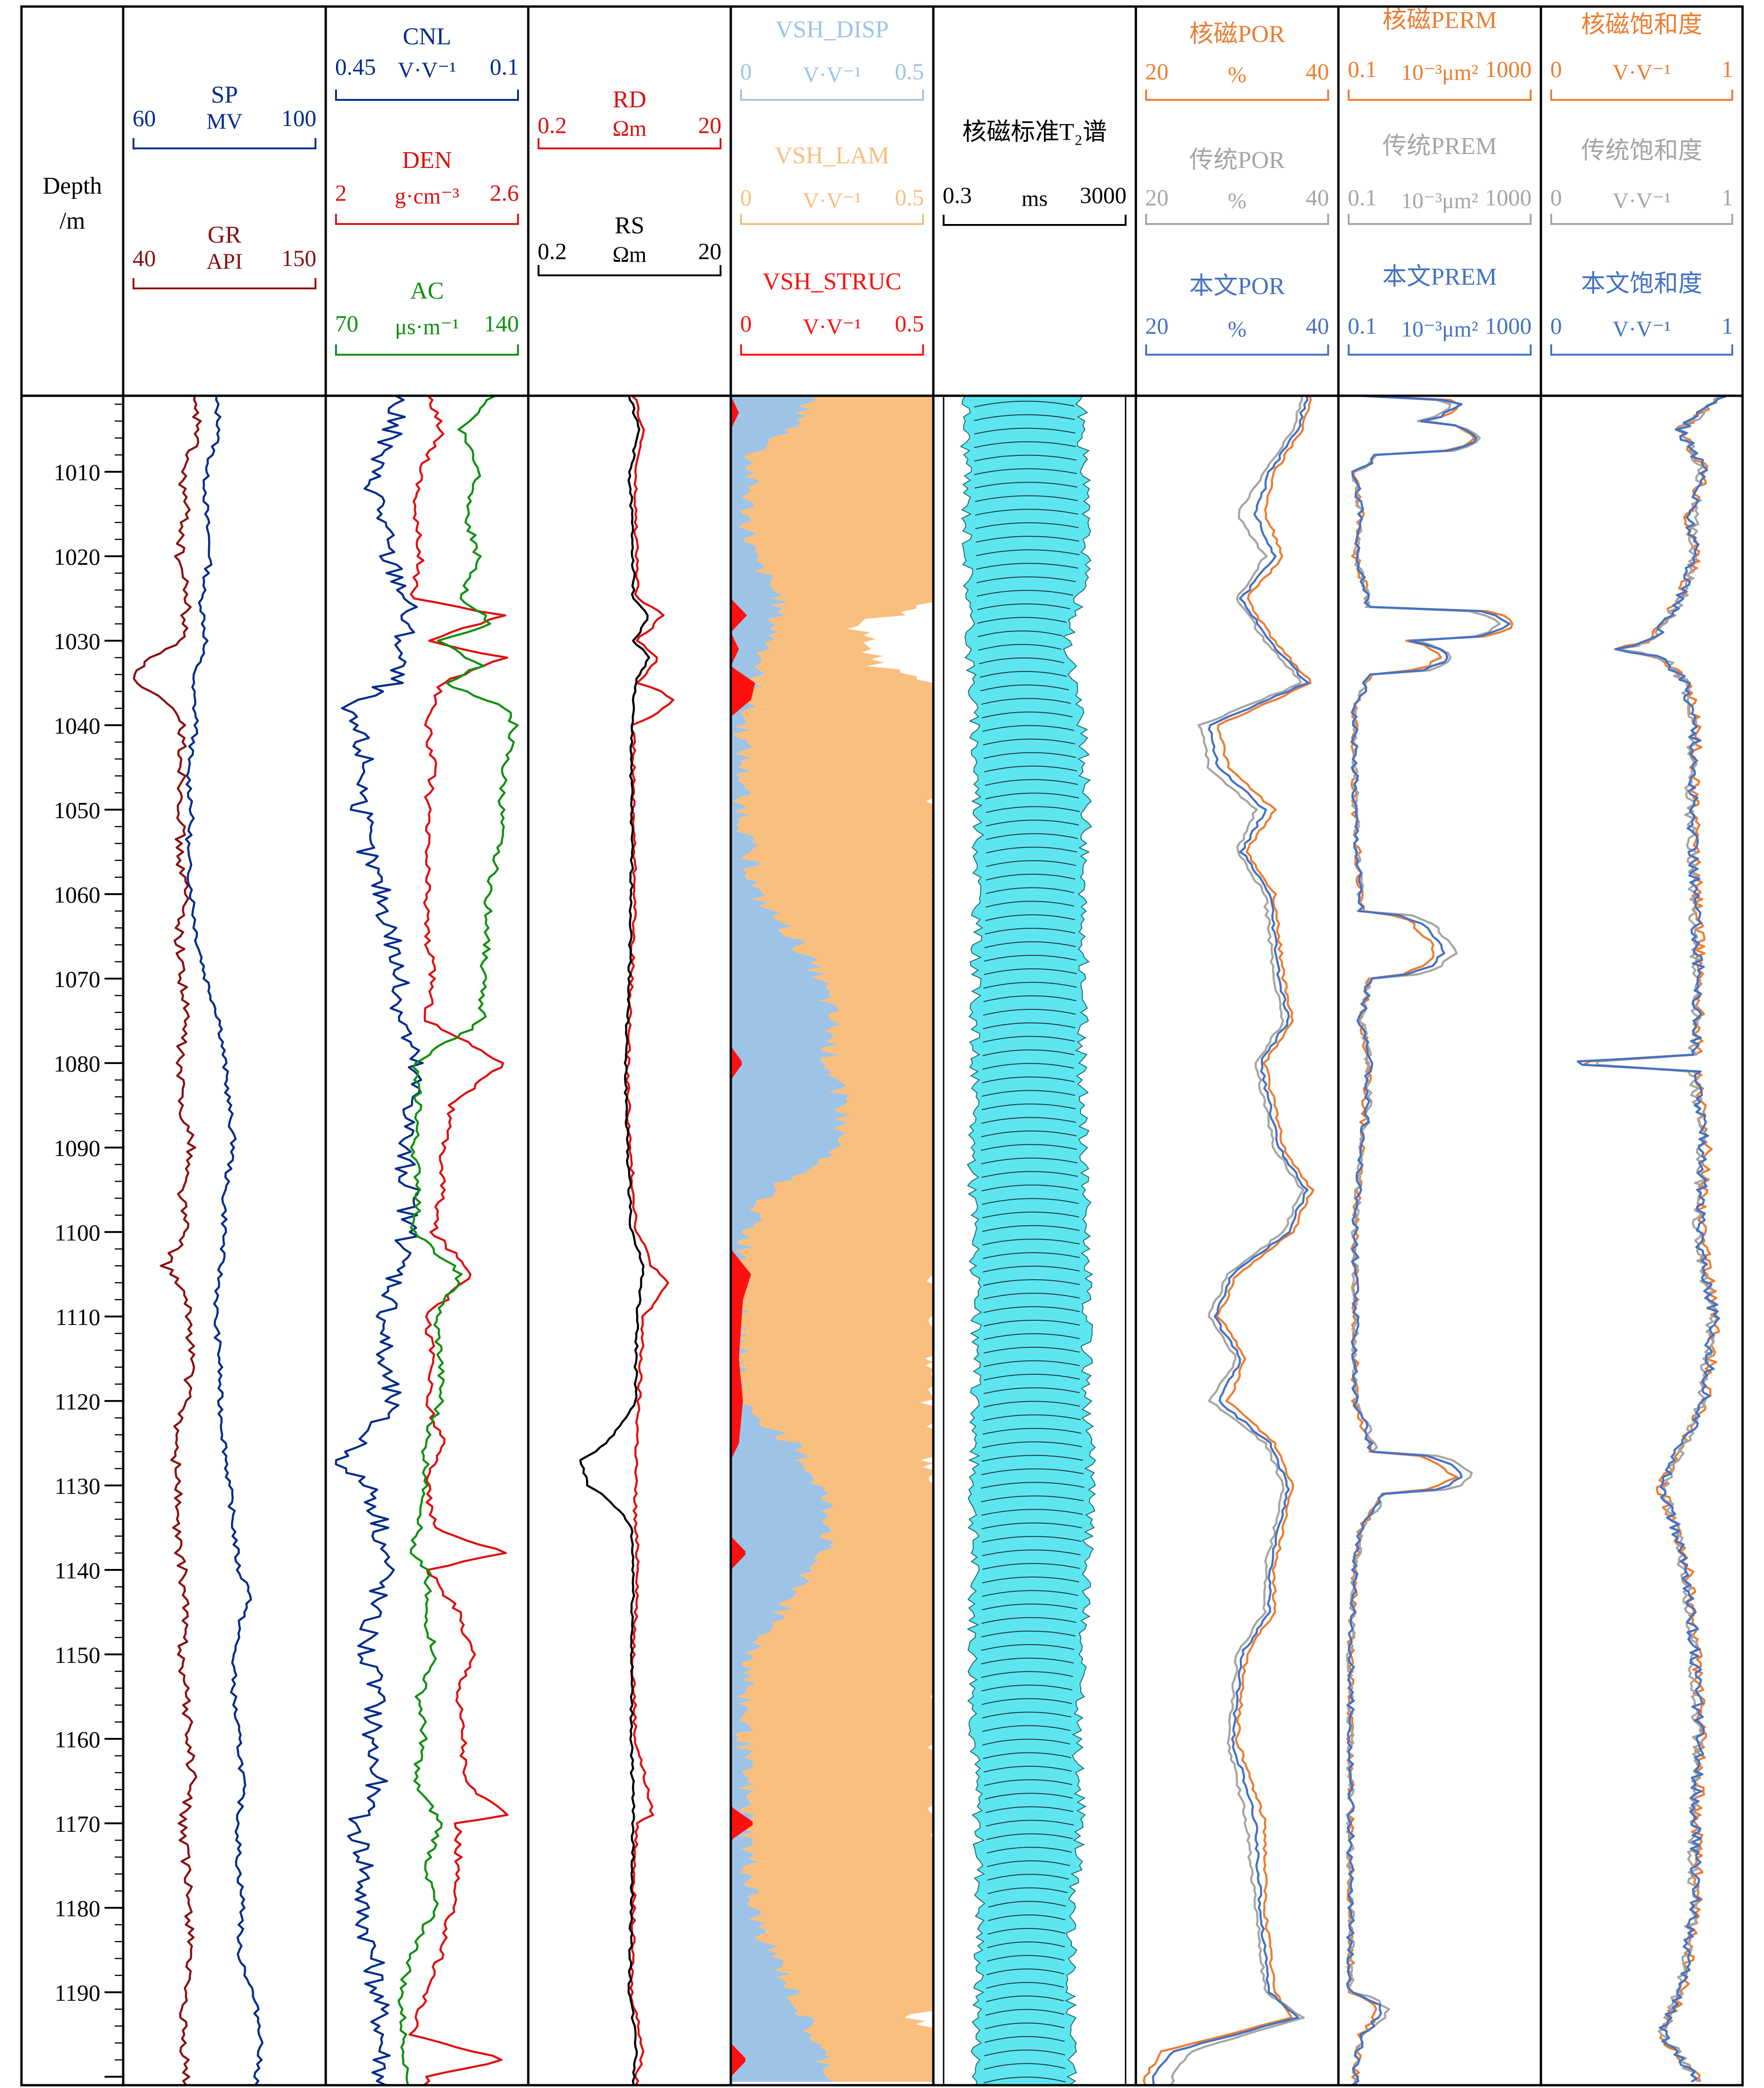  Describe the element at coordinates (709, 125) in the screenshot. I see `header-max: 20` at that location.